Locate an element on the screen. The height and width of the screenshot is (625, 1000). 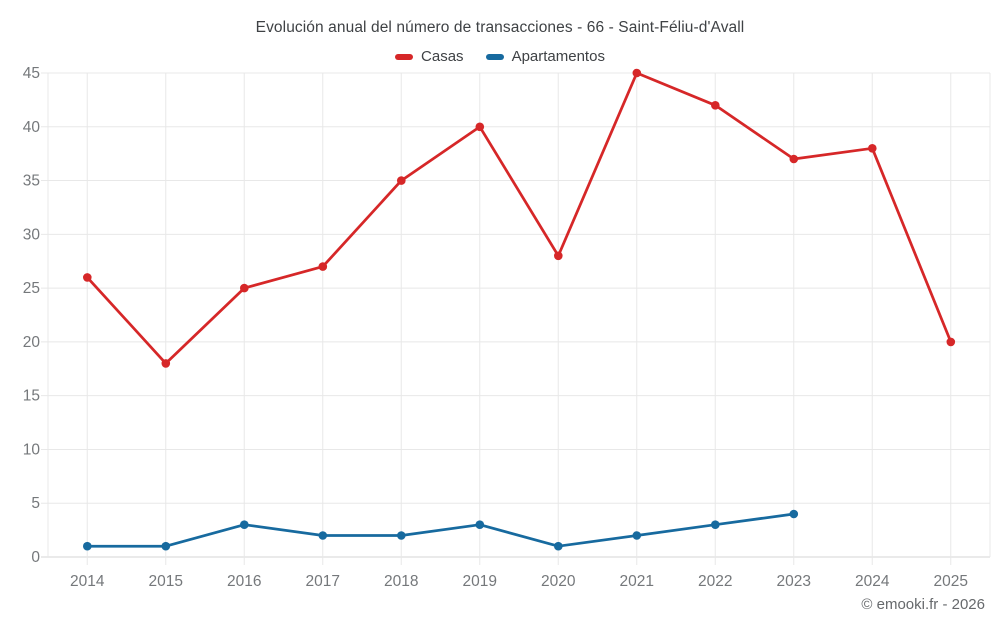
svg-text: 2020 is located at coordinates (558, 581).